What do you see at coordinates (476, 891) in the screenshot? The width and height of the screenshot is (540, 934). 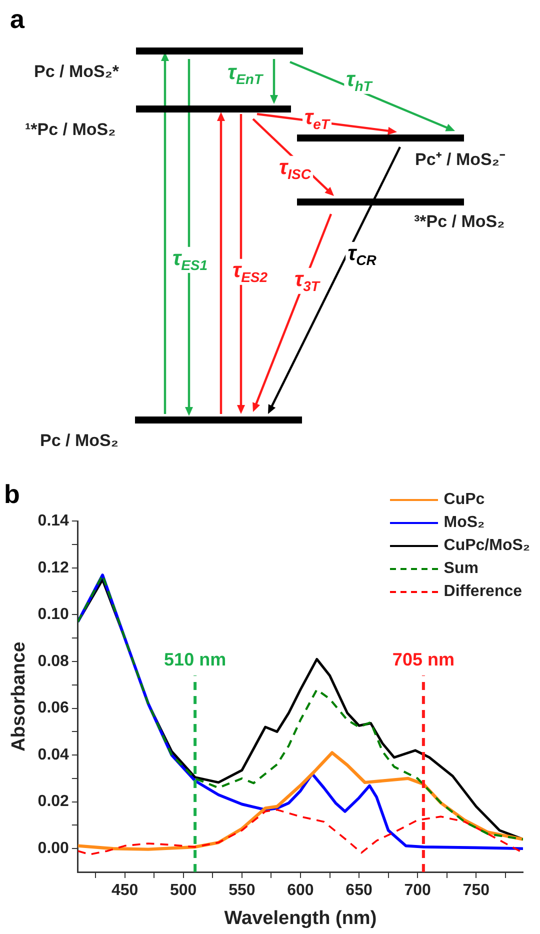 I see `x-tick-label: 750` at bounding box center [476, 891].